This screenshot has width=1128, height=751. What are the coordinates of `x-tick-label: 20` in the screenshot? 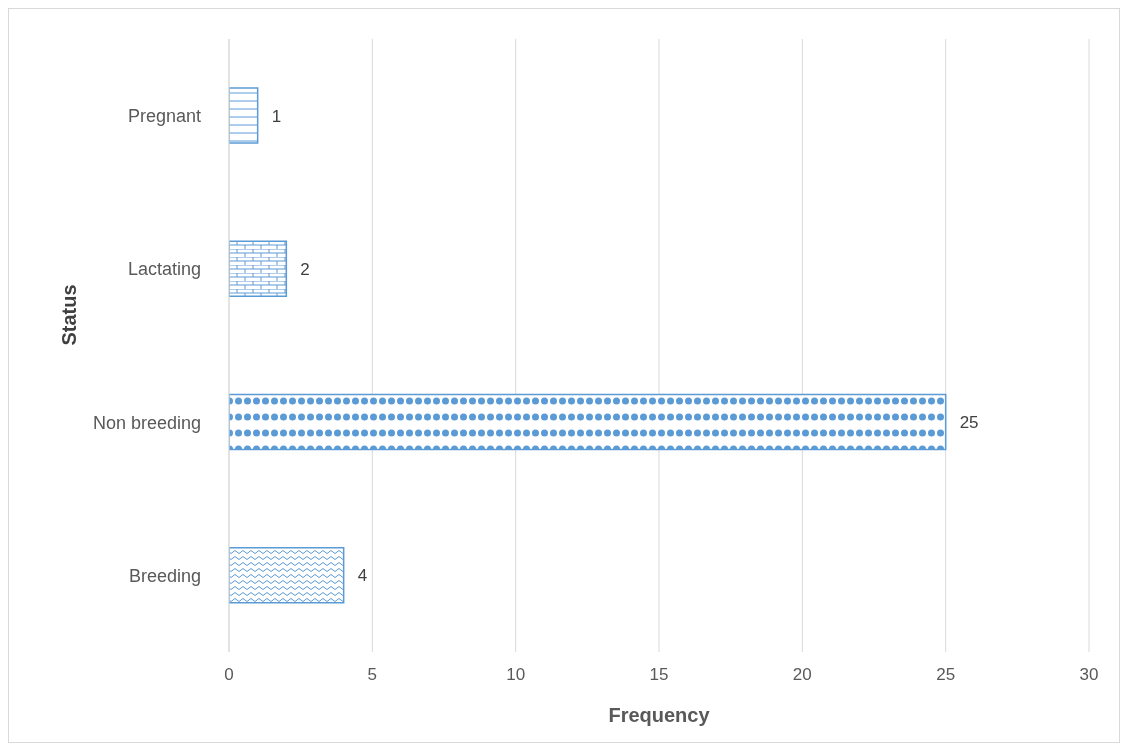 It's located at (802, 675).